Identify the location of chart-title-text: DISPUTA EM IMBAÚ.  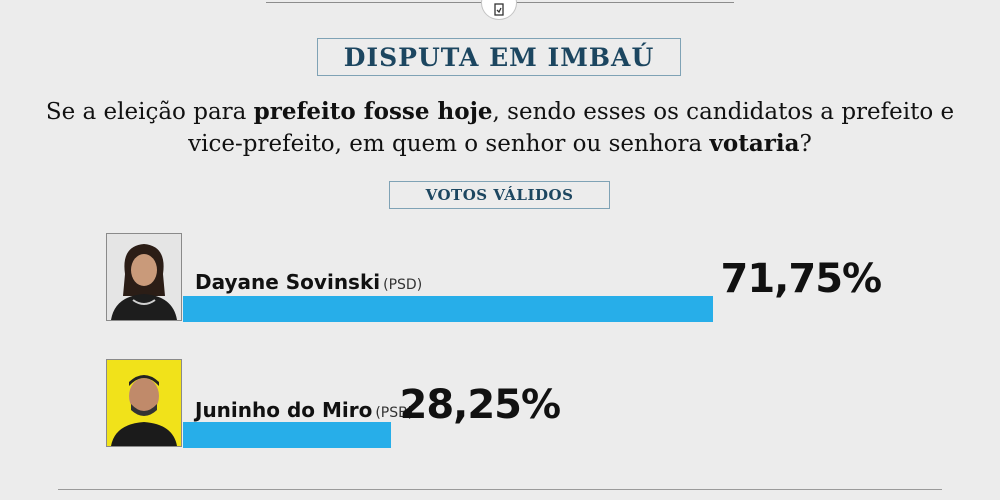
(499, 57).